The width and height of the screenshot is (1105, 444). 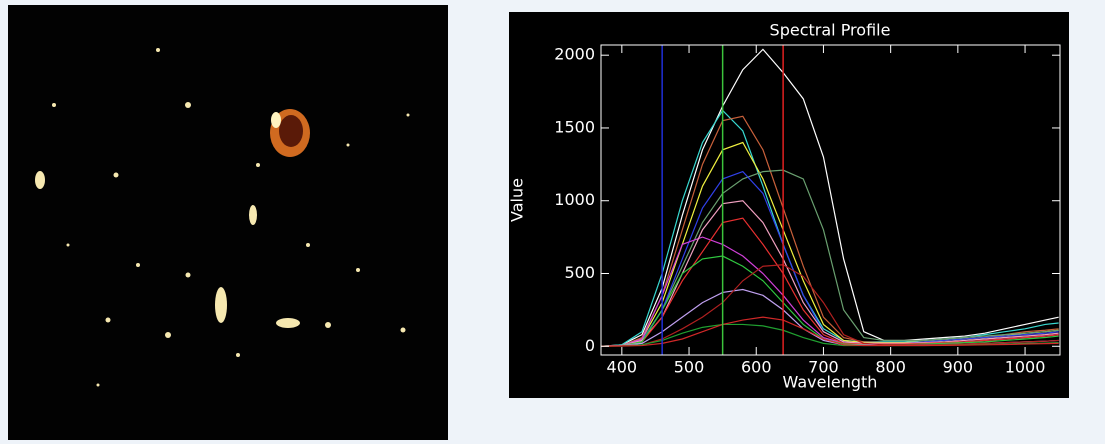 What do you see at coordinates (830, 382) in the screenshot?
I see `x-axis-label: Wavelength` at bounding box center [830, 382].